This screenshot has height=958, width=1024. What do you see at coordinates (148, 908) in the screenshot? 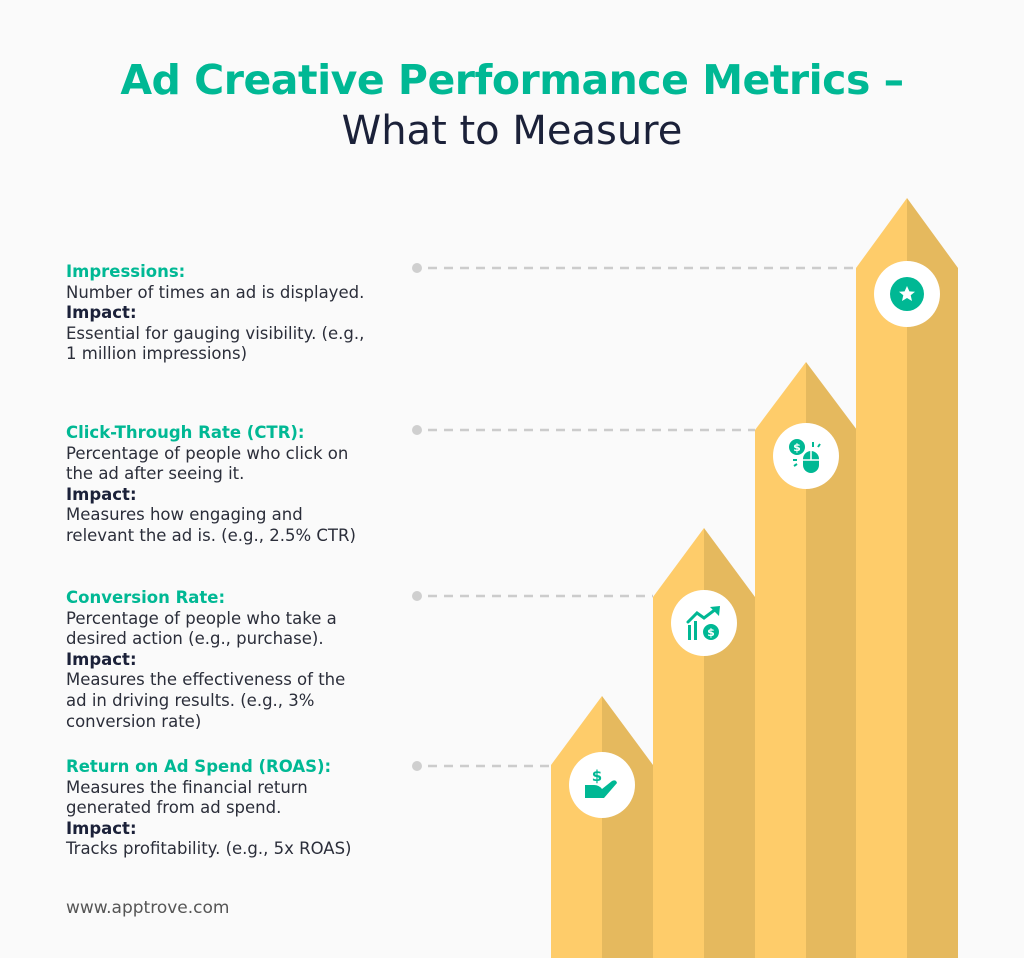
I see `footer-url: www.apptrove.com` at bounding box center [148, 908].